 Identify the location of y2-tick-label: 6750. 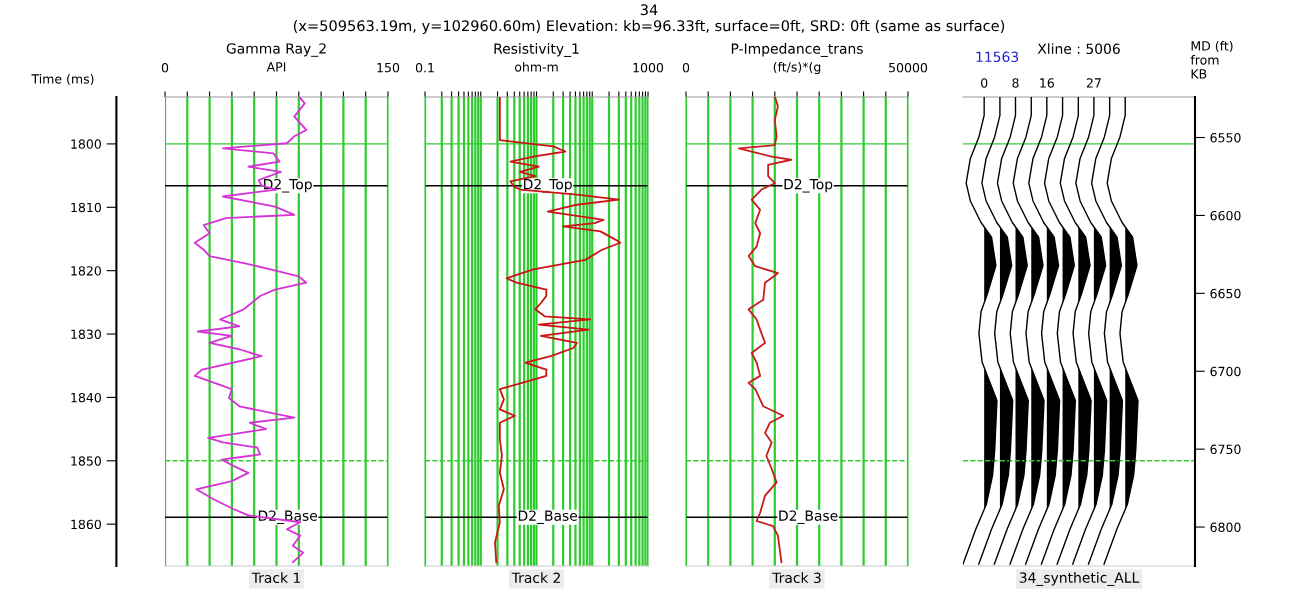
(1225, 449).